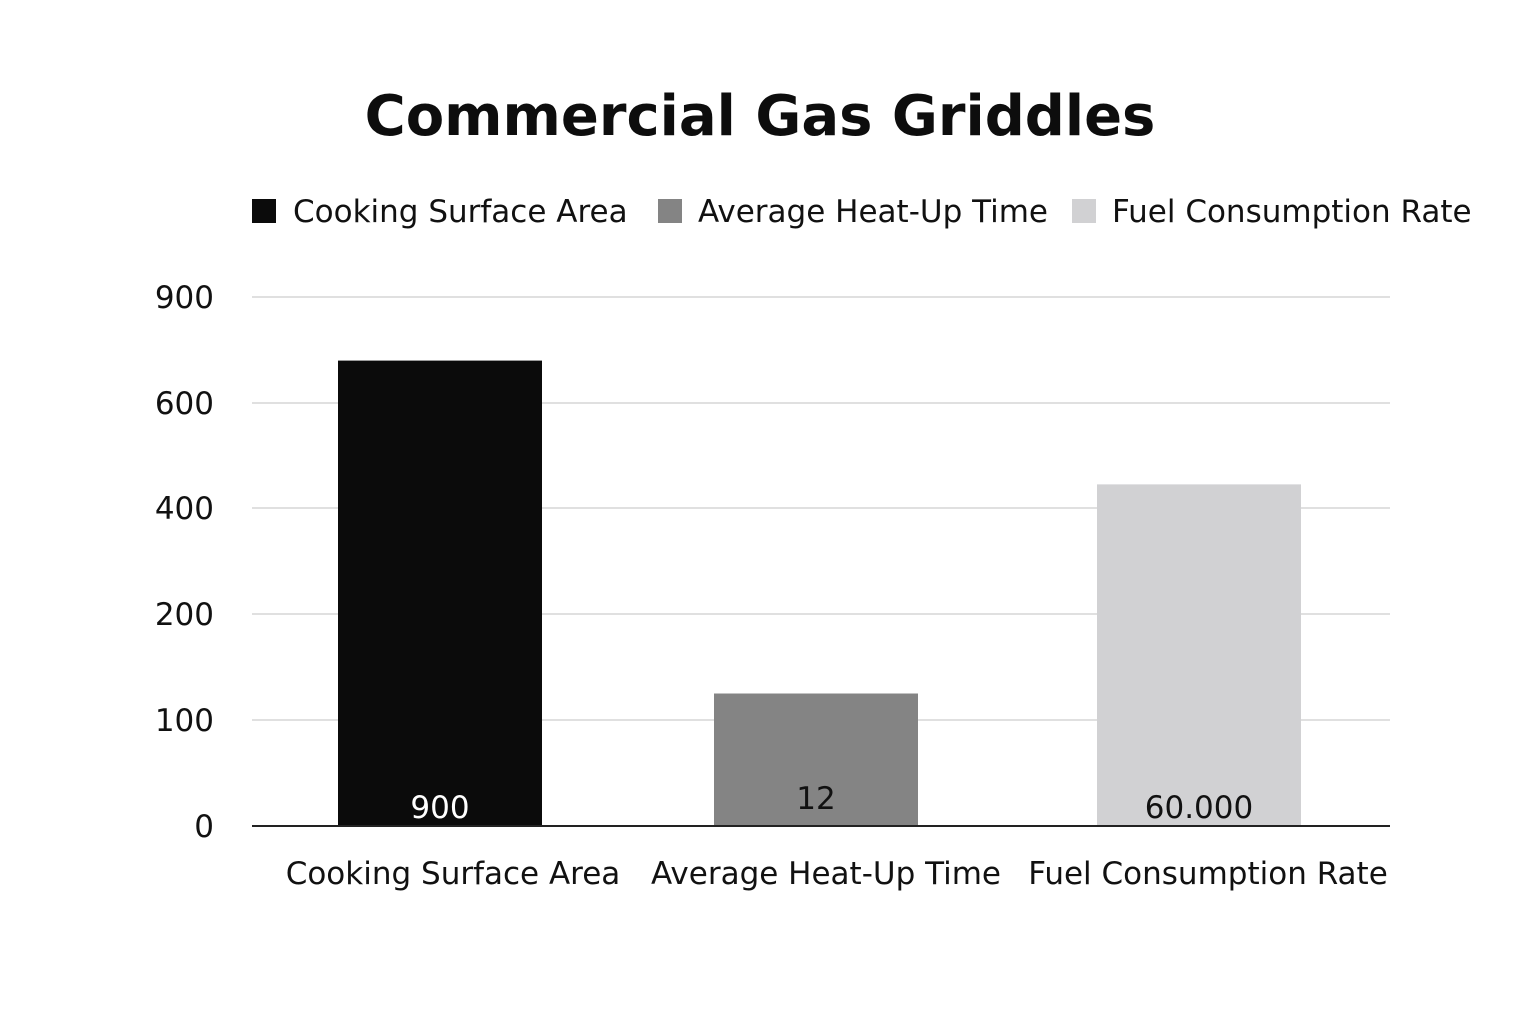  I want to click on legend-item: Fuel Consumption Rate, so click(1272, 212).